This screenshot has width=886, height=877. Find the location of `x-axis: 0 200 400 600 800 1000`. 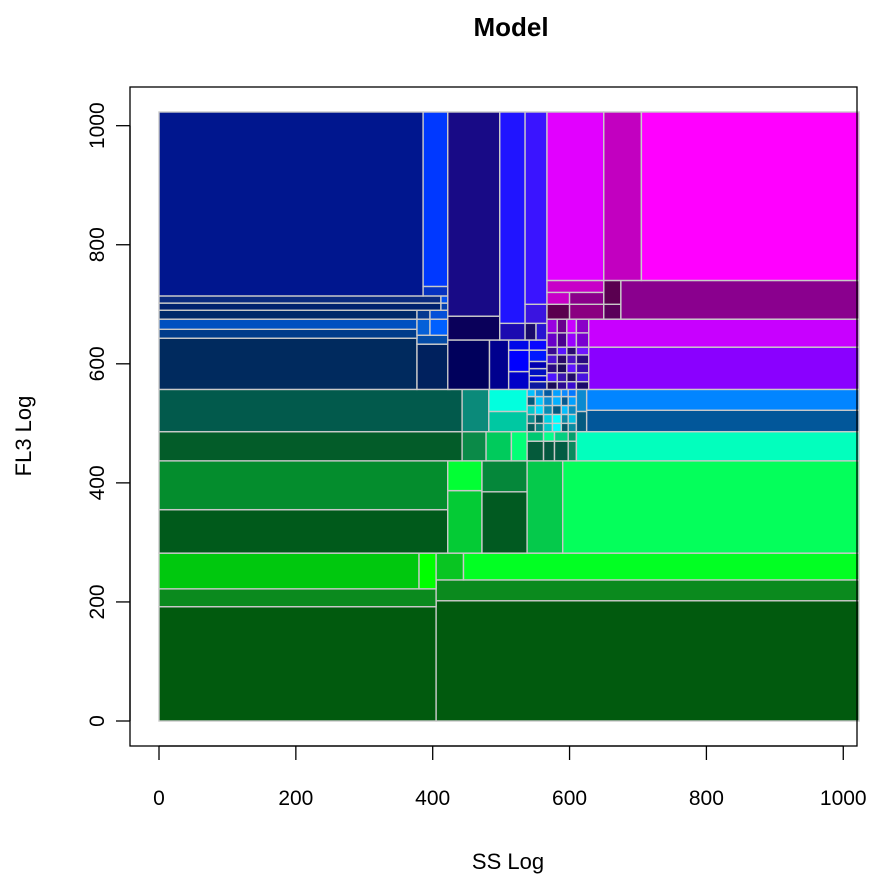

x-axis: 0 200 400 600 800 1000 is located at coordinates (510, 777).